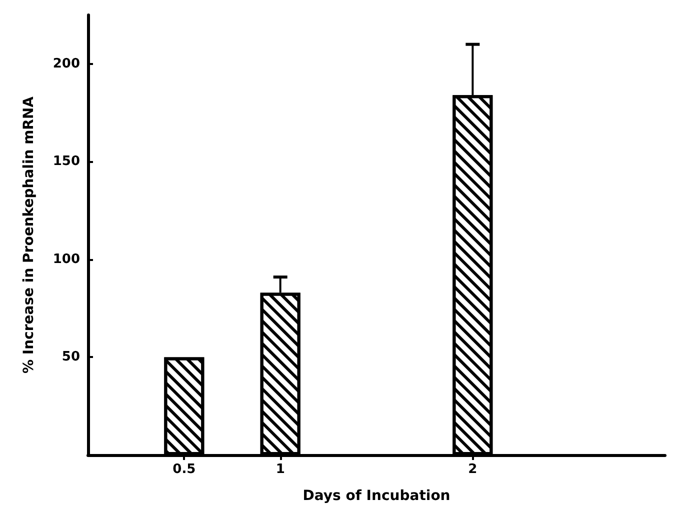 The height and width of the screenshot is (512, 677). Describe the element at coordinates (280, 469) in the screenshot. I see `x-tick-label: 1` at that location.